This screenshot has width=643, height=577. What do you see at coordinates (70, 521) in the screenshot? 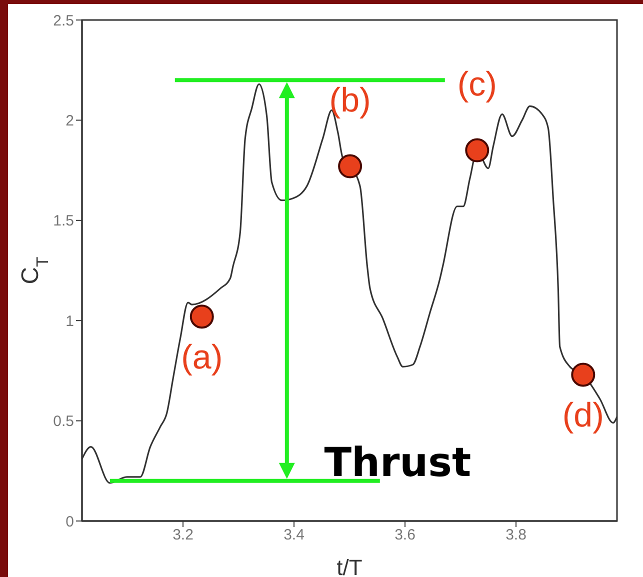
I see `y-tick-label: 0` at bounding box center [70, 521].